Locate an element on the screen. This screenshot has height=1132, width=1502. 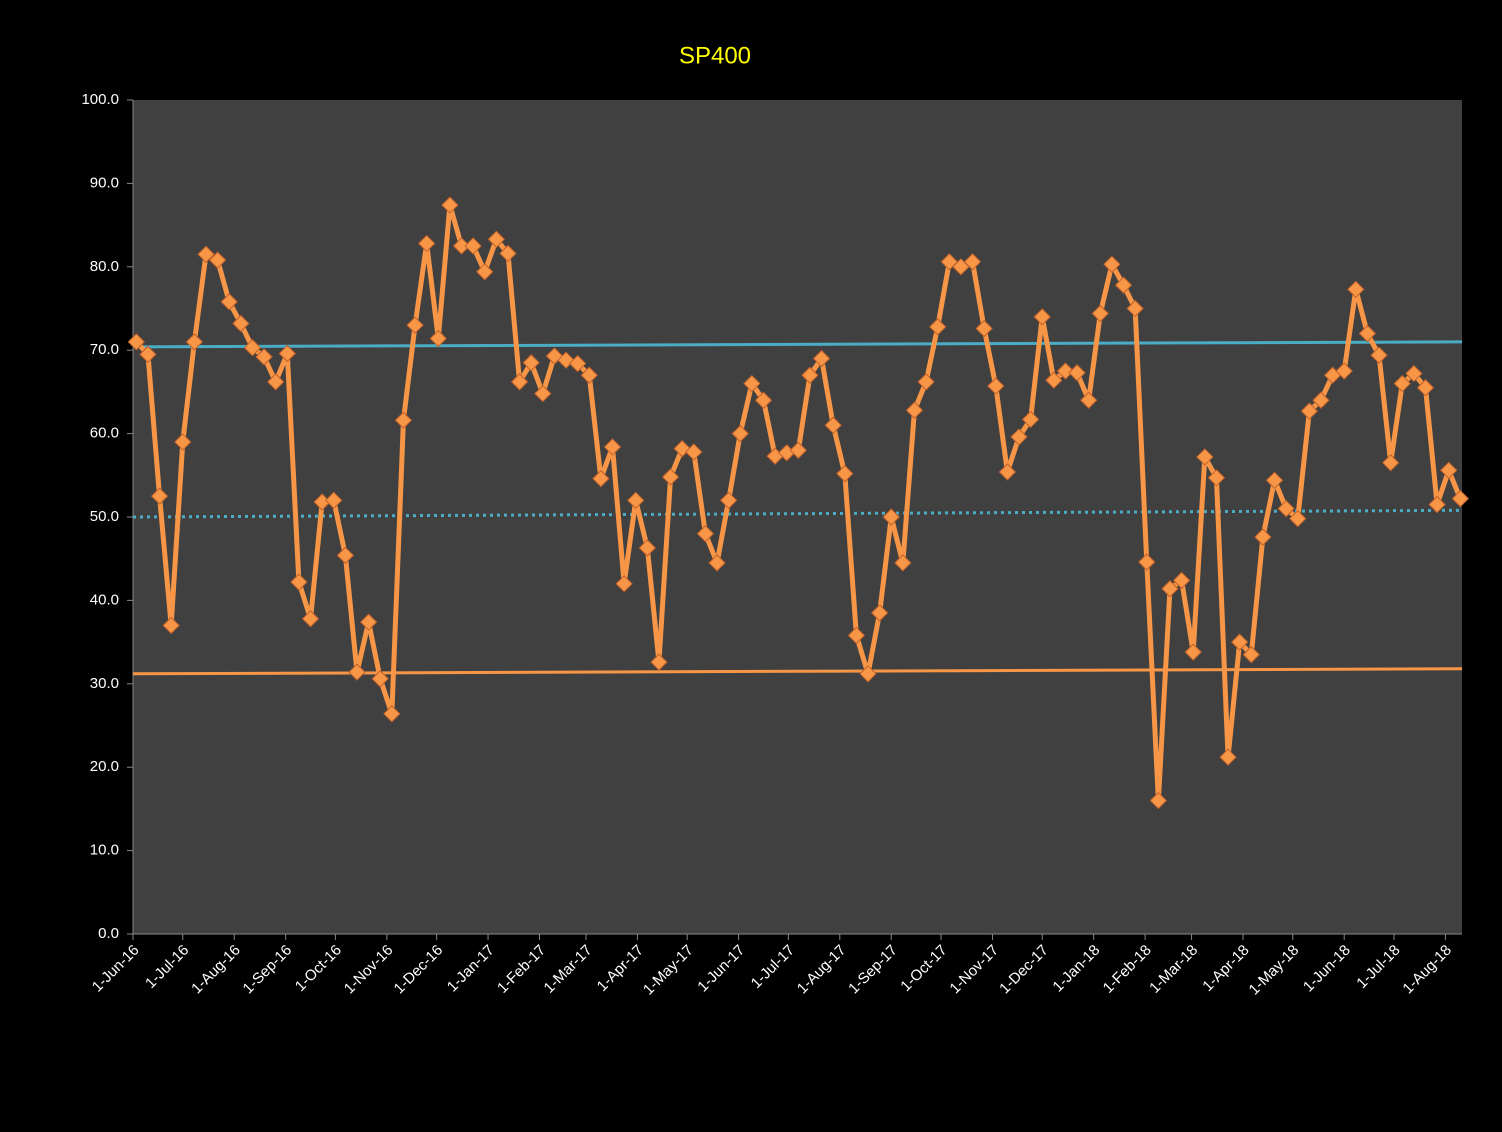
y-tick-label: 80.0 is located at coordinates (104, 266).